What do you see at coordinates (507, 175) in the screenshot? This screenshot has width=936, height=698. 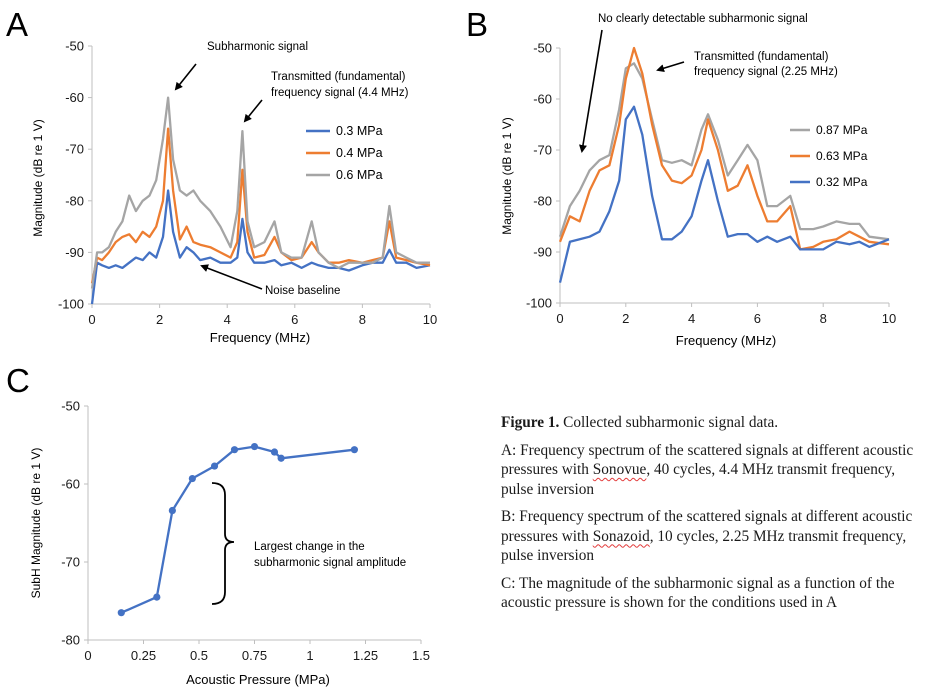 I see `chart-b-ylabel: Magnitude (dB re 1 V)` at bounding box center [507, 175].